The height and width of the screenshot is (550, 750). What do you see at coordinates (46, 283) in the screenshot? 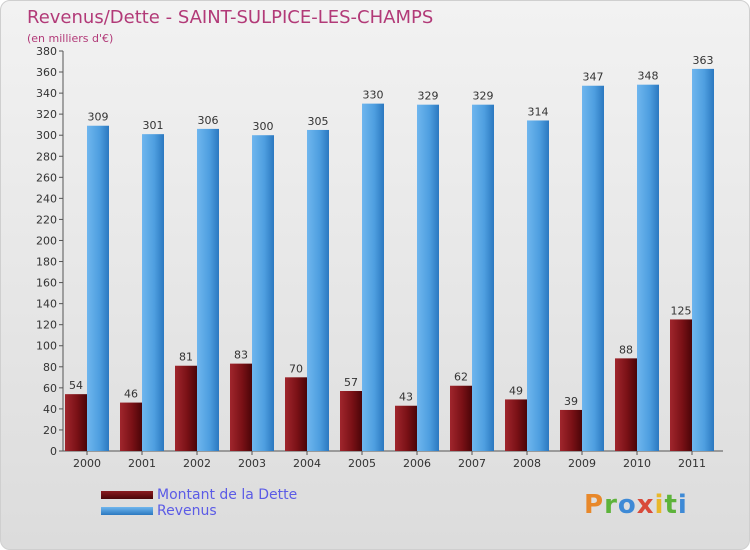
I see `y-tick-label: 160` at bounding box center [46, 283].